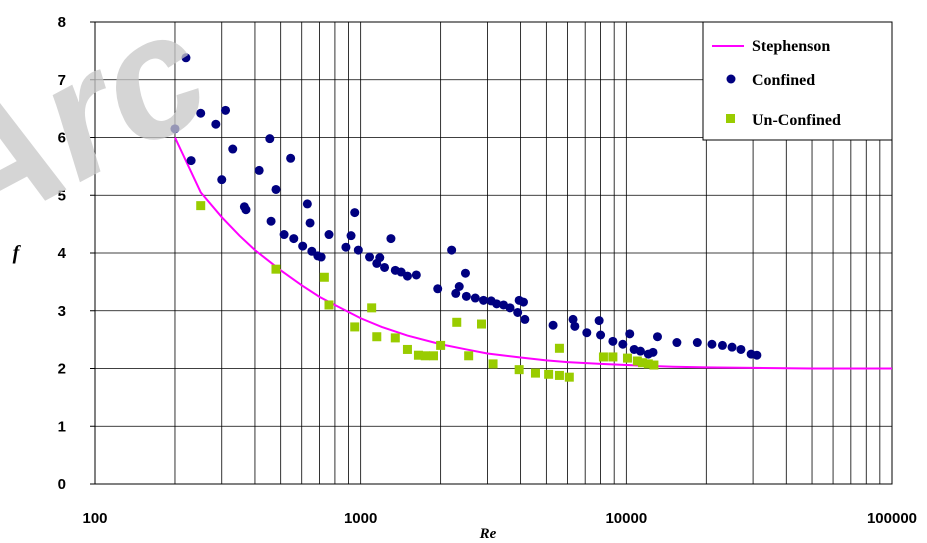 Image resolution: width=927 pixels, height=543 pixels. Describe the element at coordinates (783, 80) in the screenshot. I see `legend-label-confined: Confined` at that location.